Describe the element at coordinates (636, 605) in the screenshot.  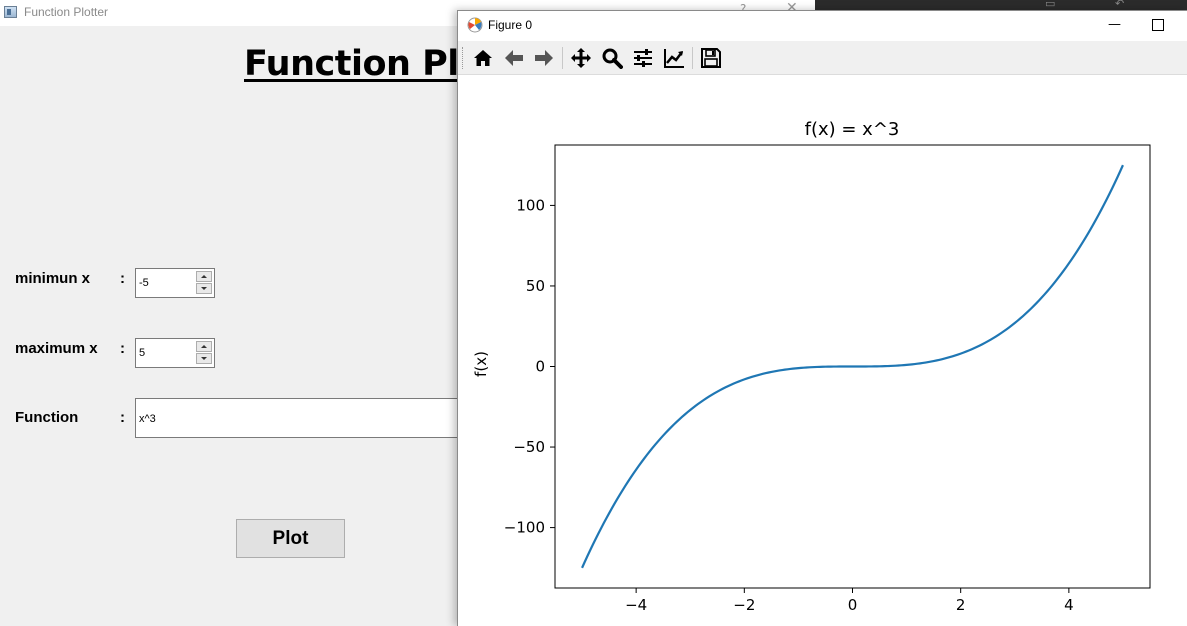
I see `x-tick-label: −4` at that location.